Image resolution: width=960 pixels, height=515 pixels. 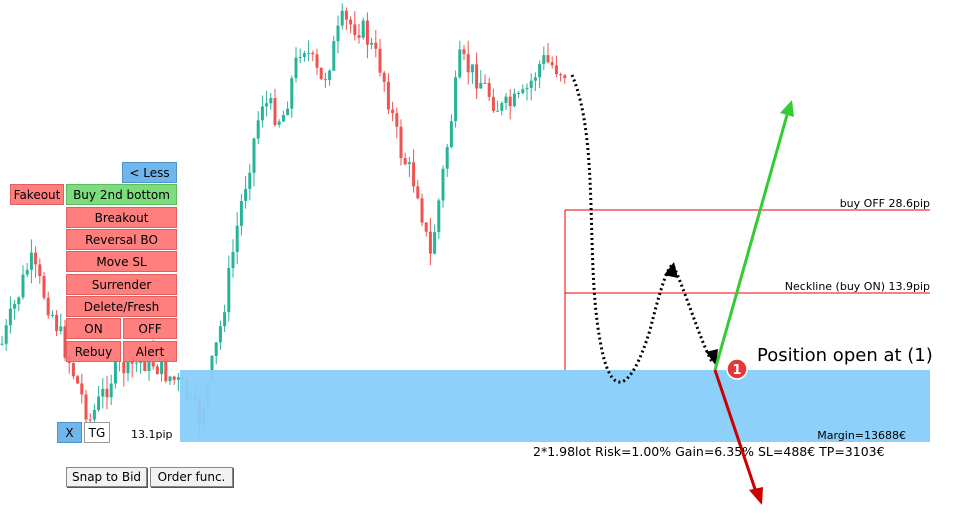 I want to click on fakeout-button: Fakeout, so click(x=37, y=194).